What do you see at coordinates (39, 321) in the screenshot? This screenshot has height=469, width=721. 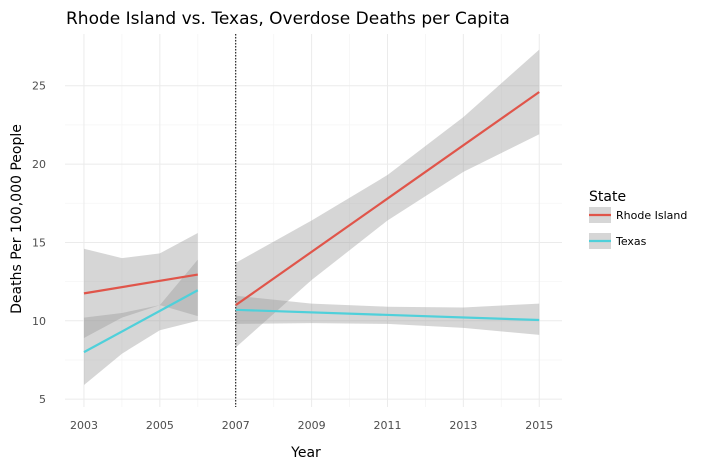 I see `y-tick-label: 10` at bounding box center [39, 321].